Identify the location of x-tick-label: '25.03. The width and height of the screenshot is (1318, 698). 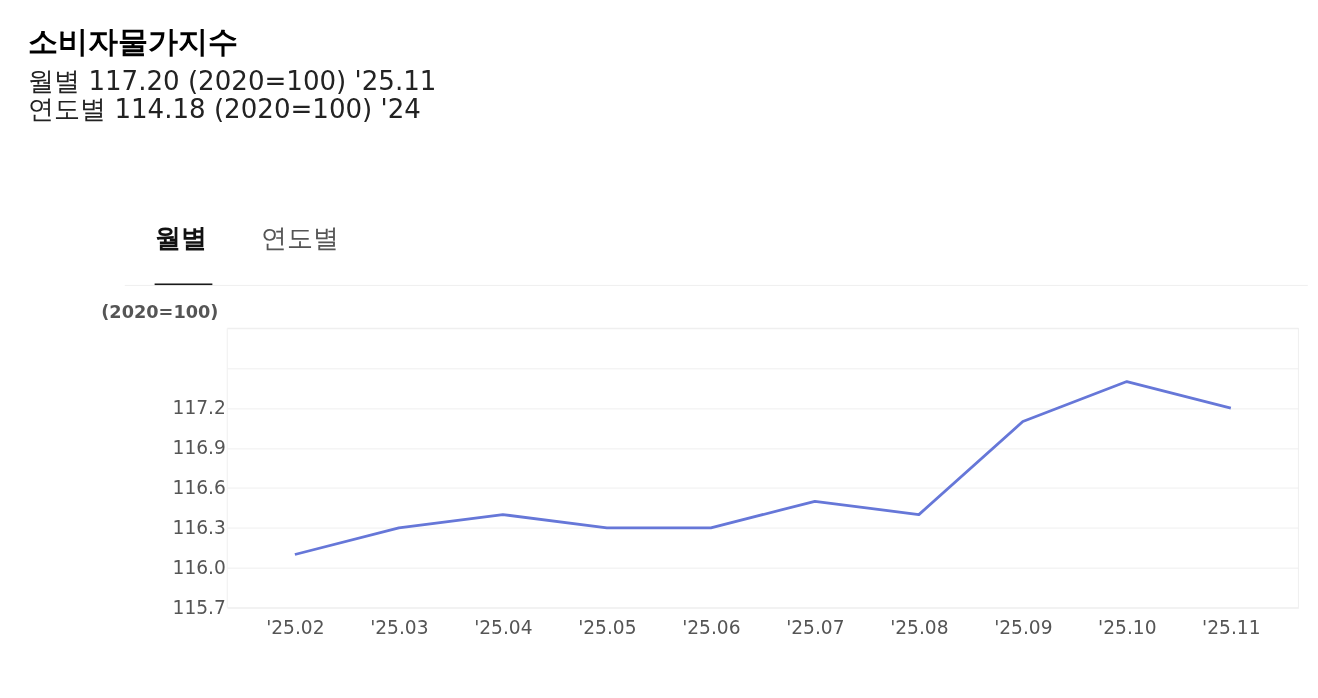
(399, 628).